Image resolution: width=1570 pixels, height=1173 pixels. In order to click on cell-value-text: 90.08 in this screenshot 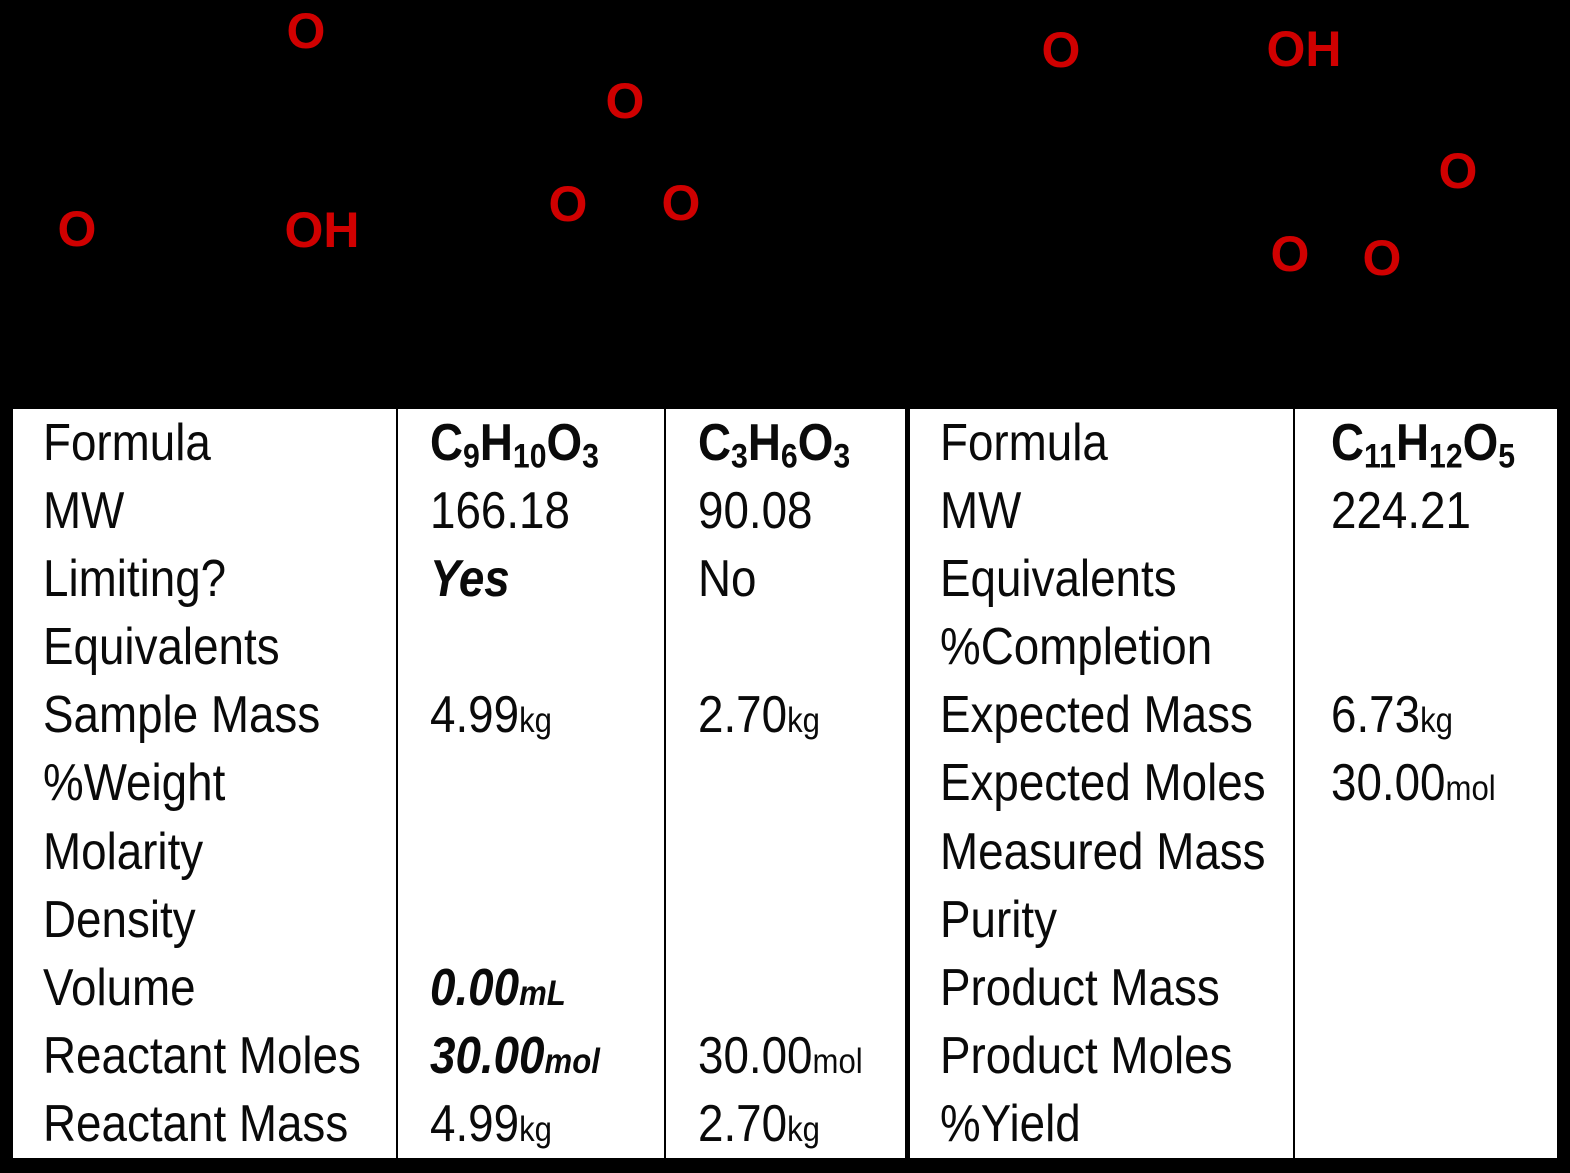, I will do `click(755, 511)`.